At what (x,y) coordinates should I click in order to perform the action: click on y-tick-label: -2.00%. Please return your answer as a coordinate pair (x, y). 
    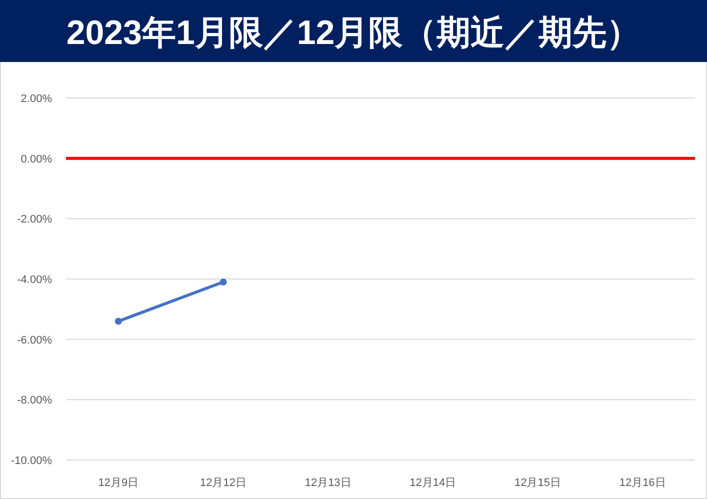
    Looking at the image, I should click on (34, 220).